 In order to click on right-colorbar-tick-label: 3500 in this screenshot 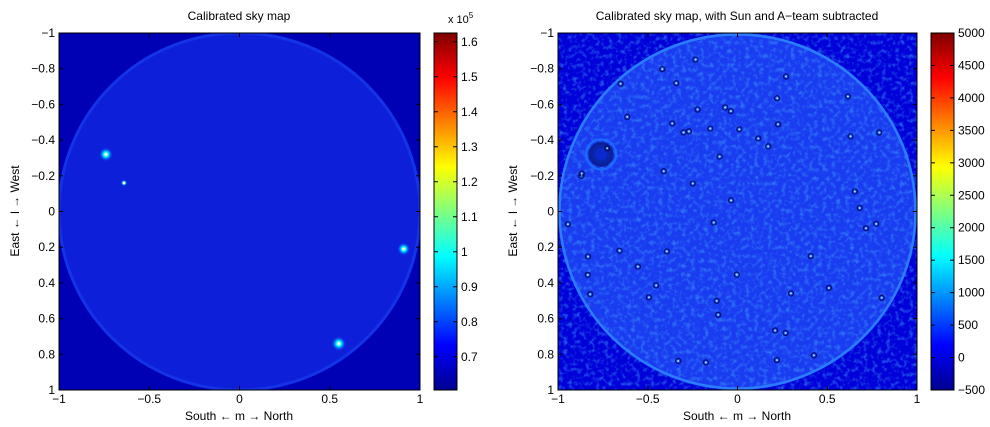, I will do `click(971, 130)`.